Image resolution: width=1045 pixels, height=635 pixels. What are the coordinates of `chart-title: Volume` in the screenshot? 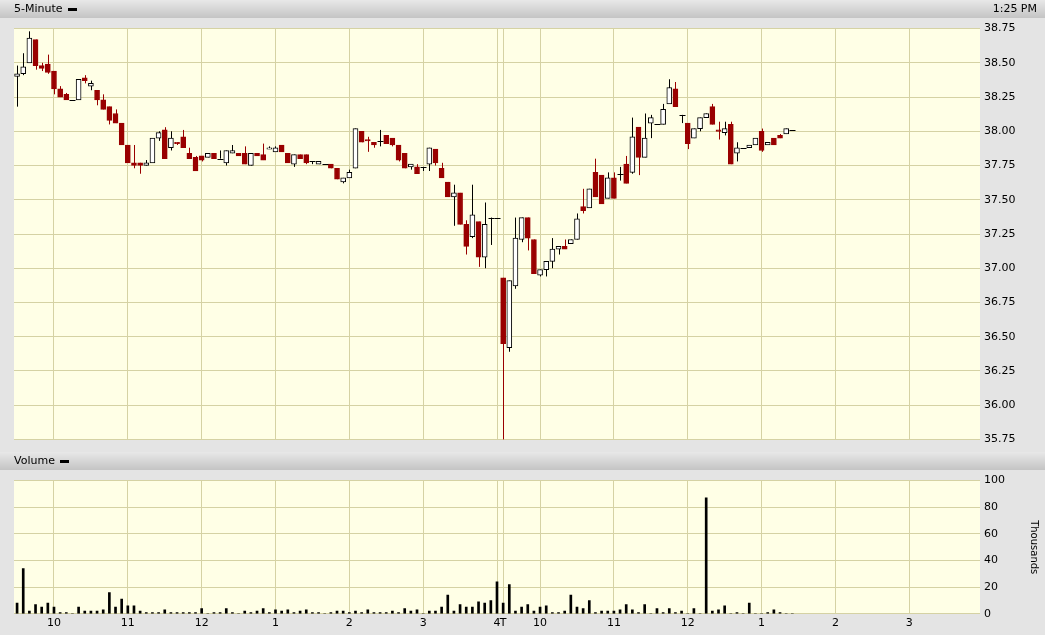 It's located at (35, 461).